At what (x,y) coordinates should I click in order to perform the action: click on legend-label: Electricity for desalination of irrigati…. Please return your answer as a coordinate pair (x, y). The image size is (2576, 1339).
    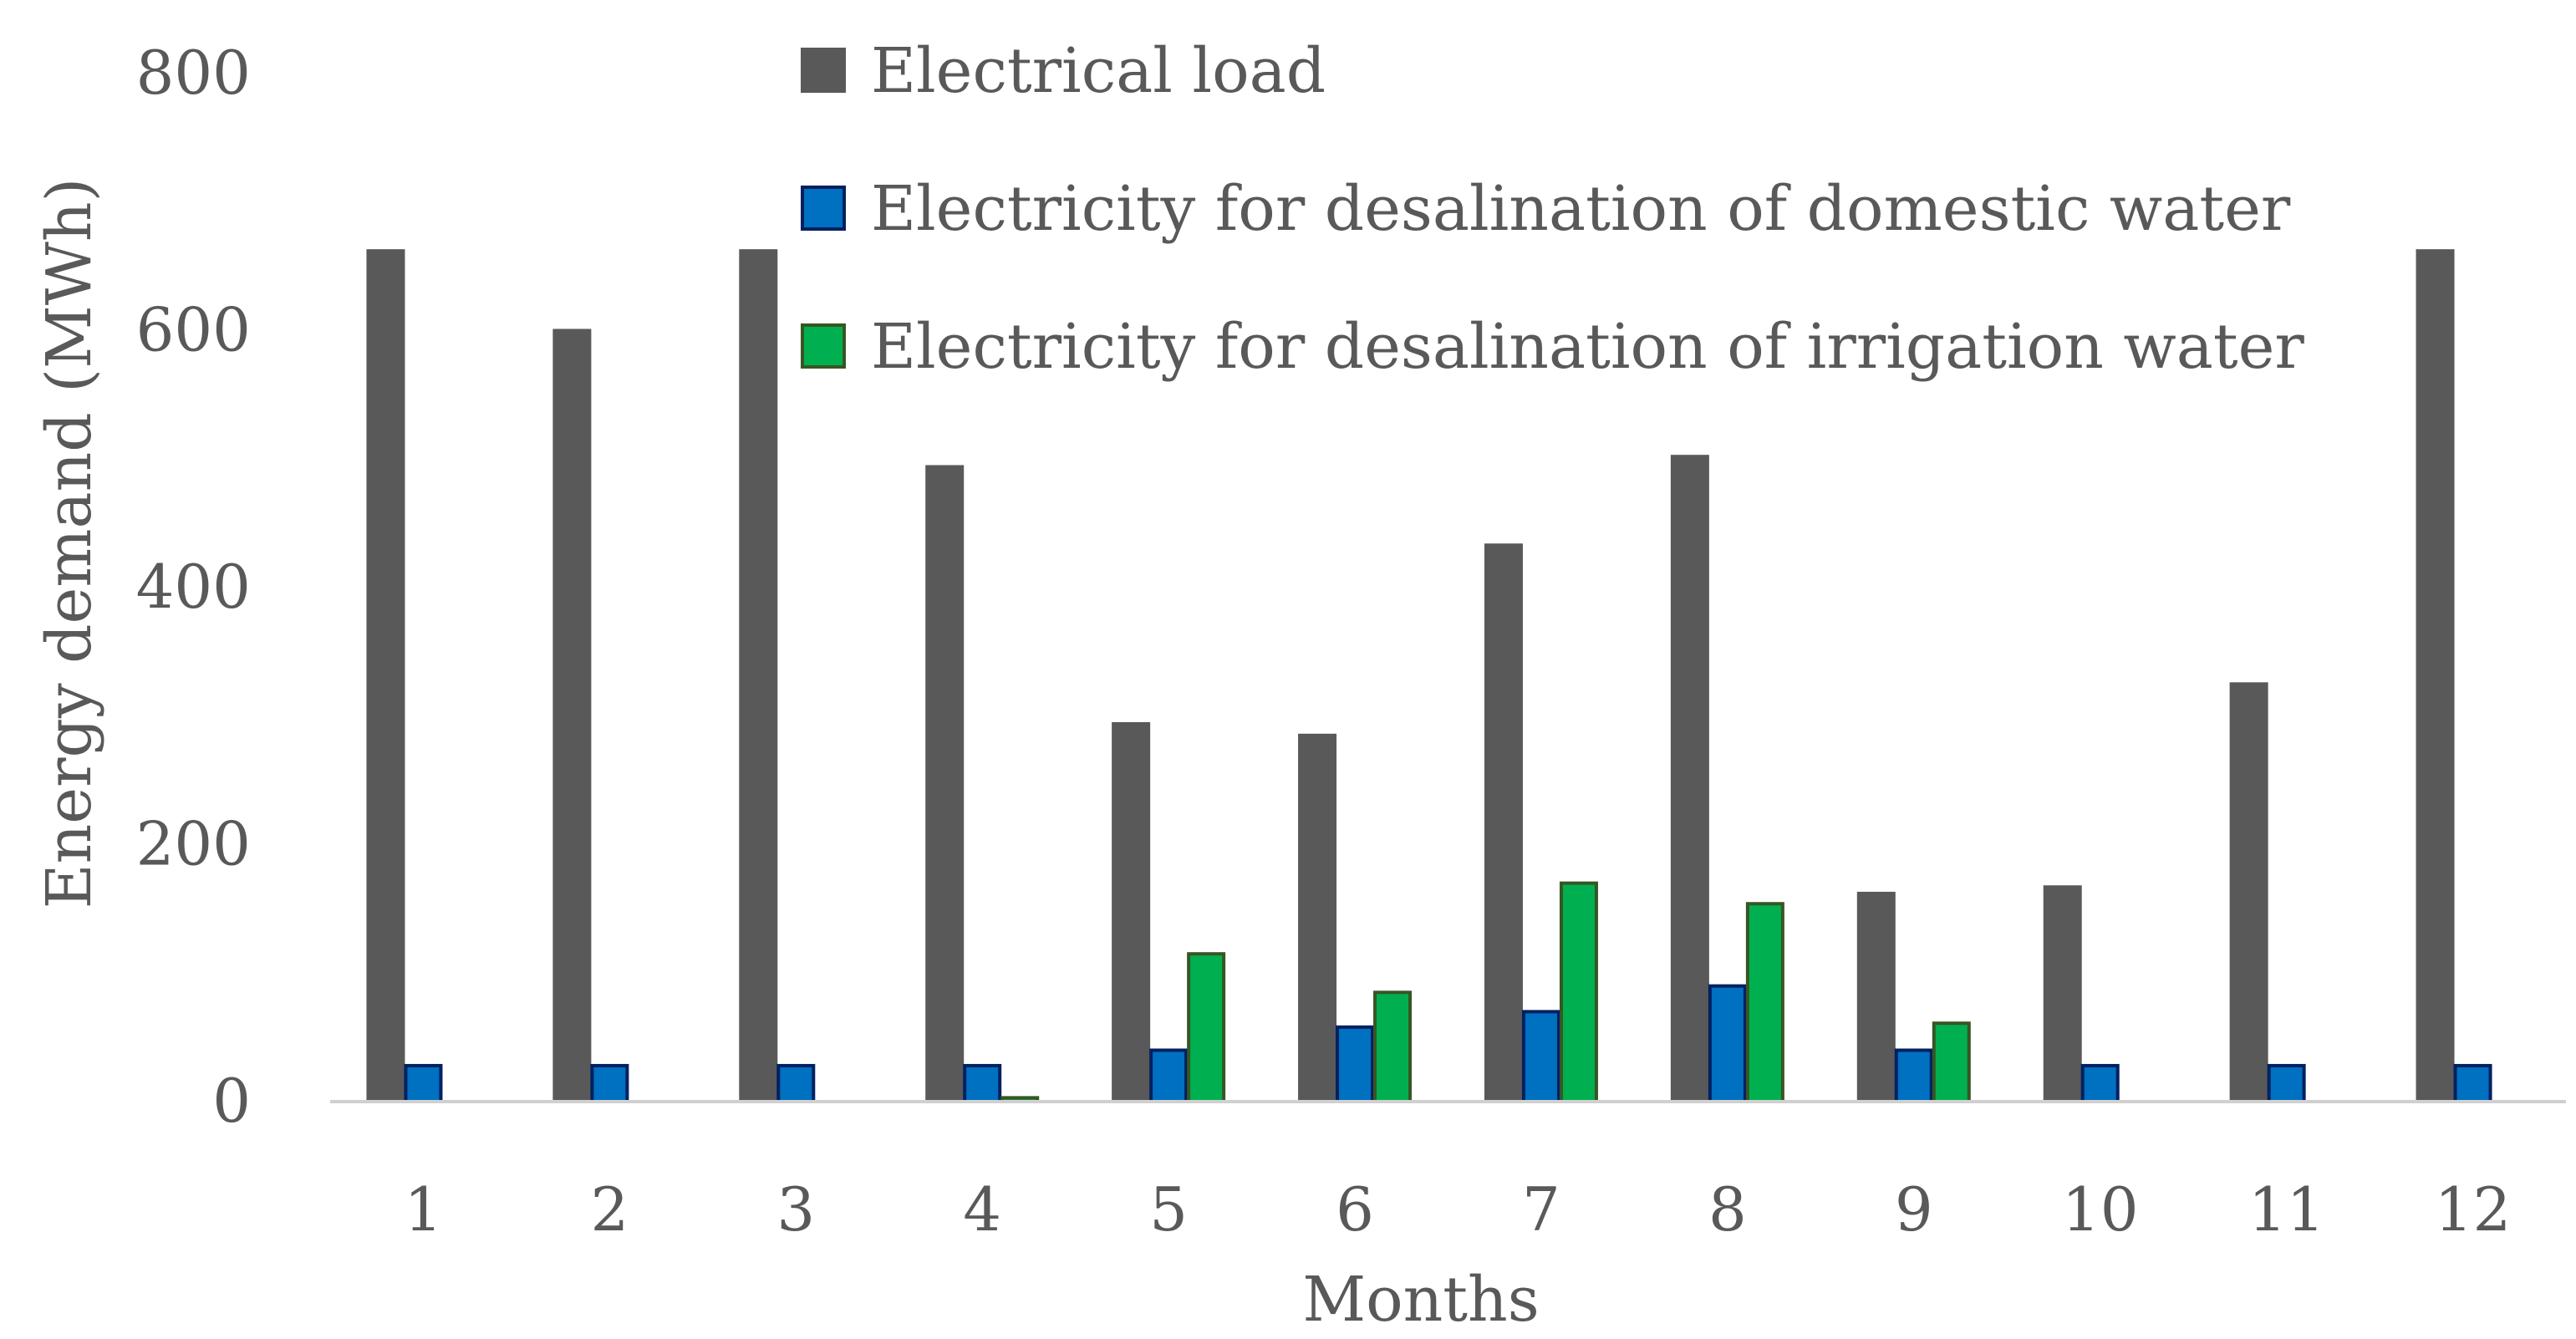
    Looking at the image, I should click on (1587, 347).